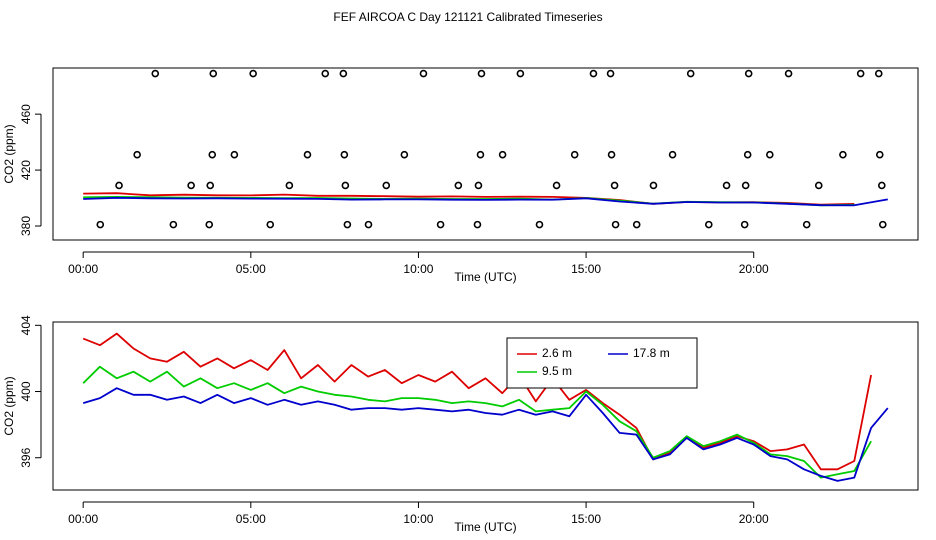 Image resolution: width=936 pixels, height=540 pixels. Describe the element at coordinates (26, 114) in the screenshot. I see `y-tick-label: 460` at that location.